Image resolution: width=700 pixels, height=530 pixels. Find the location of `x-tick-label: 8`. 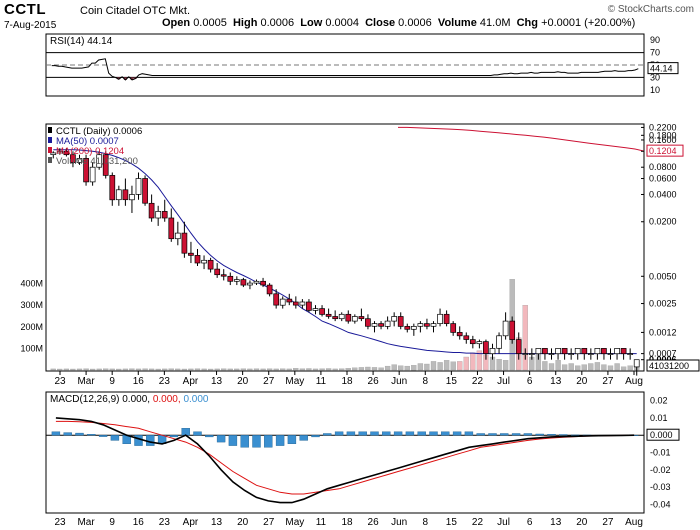

x-tick-label: 8 is located at coordinates (425, 522).